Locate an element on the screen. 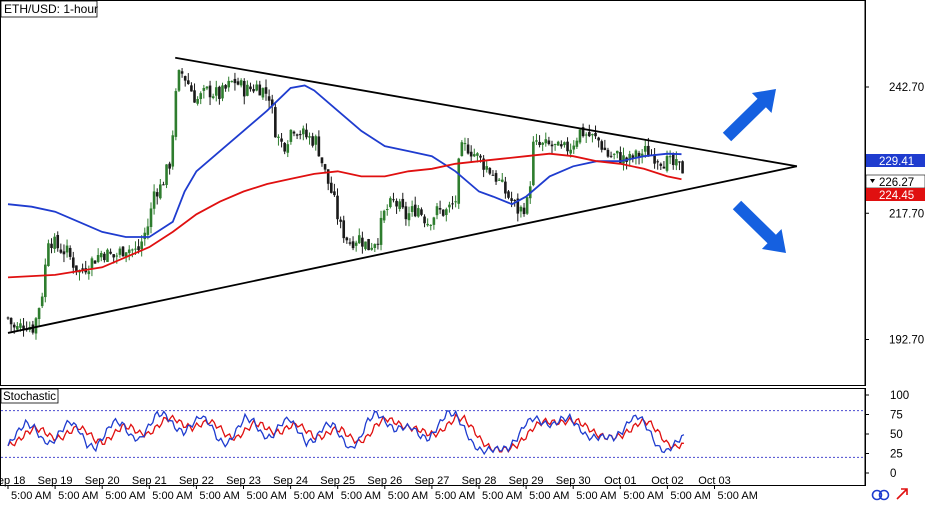  price-badge: 226.27 is located at coordinates (895, 181).